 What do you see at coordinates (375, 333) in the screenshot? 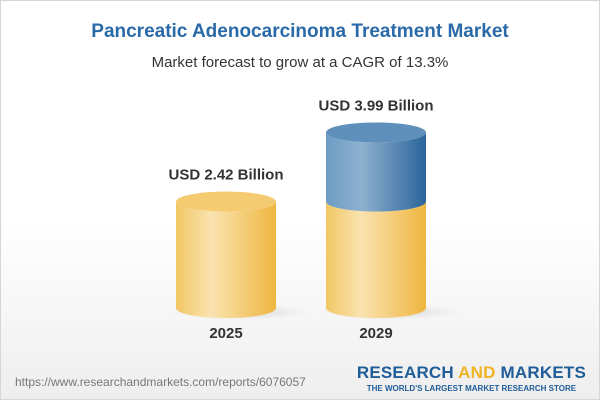
I see `category-label: 2029` at bounding box center [375, 333].